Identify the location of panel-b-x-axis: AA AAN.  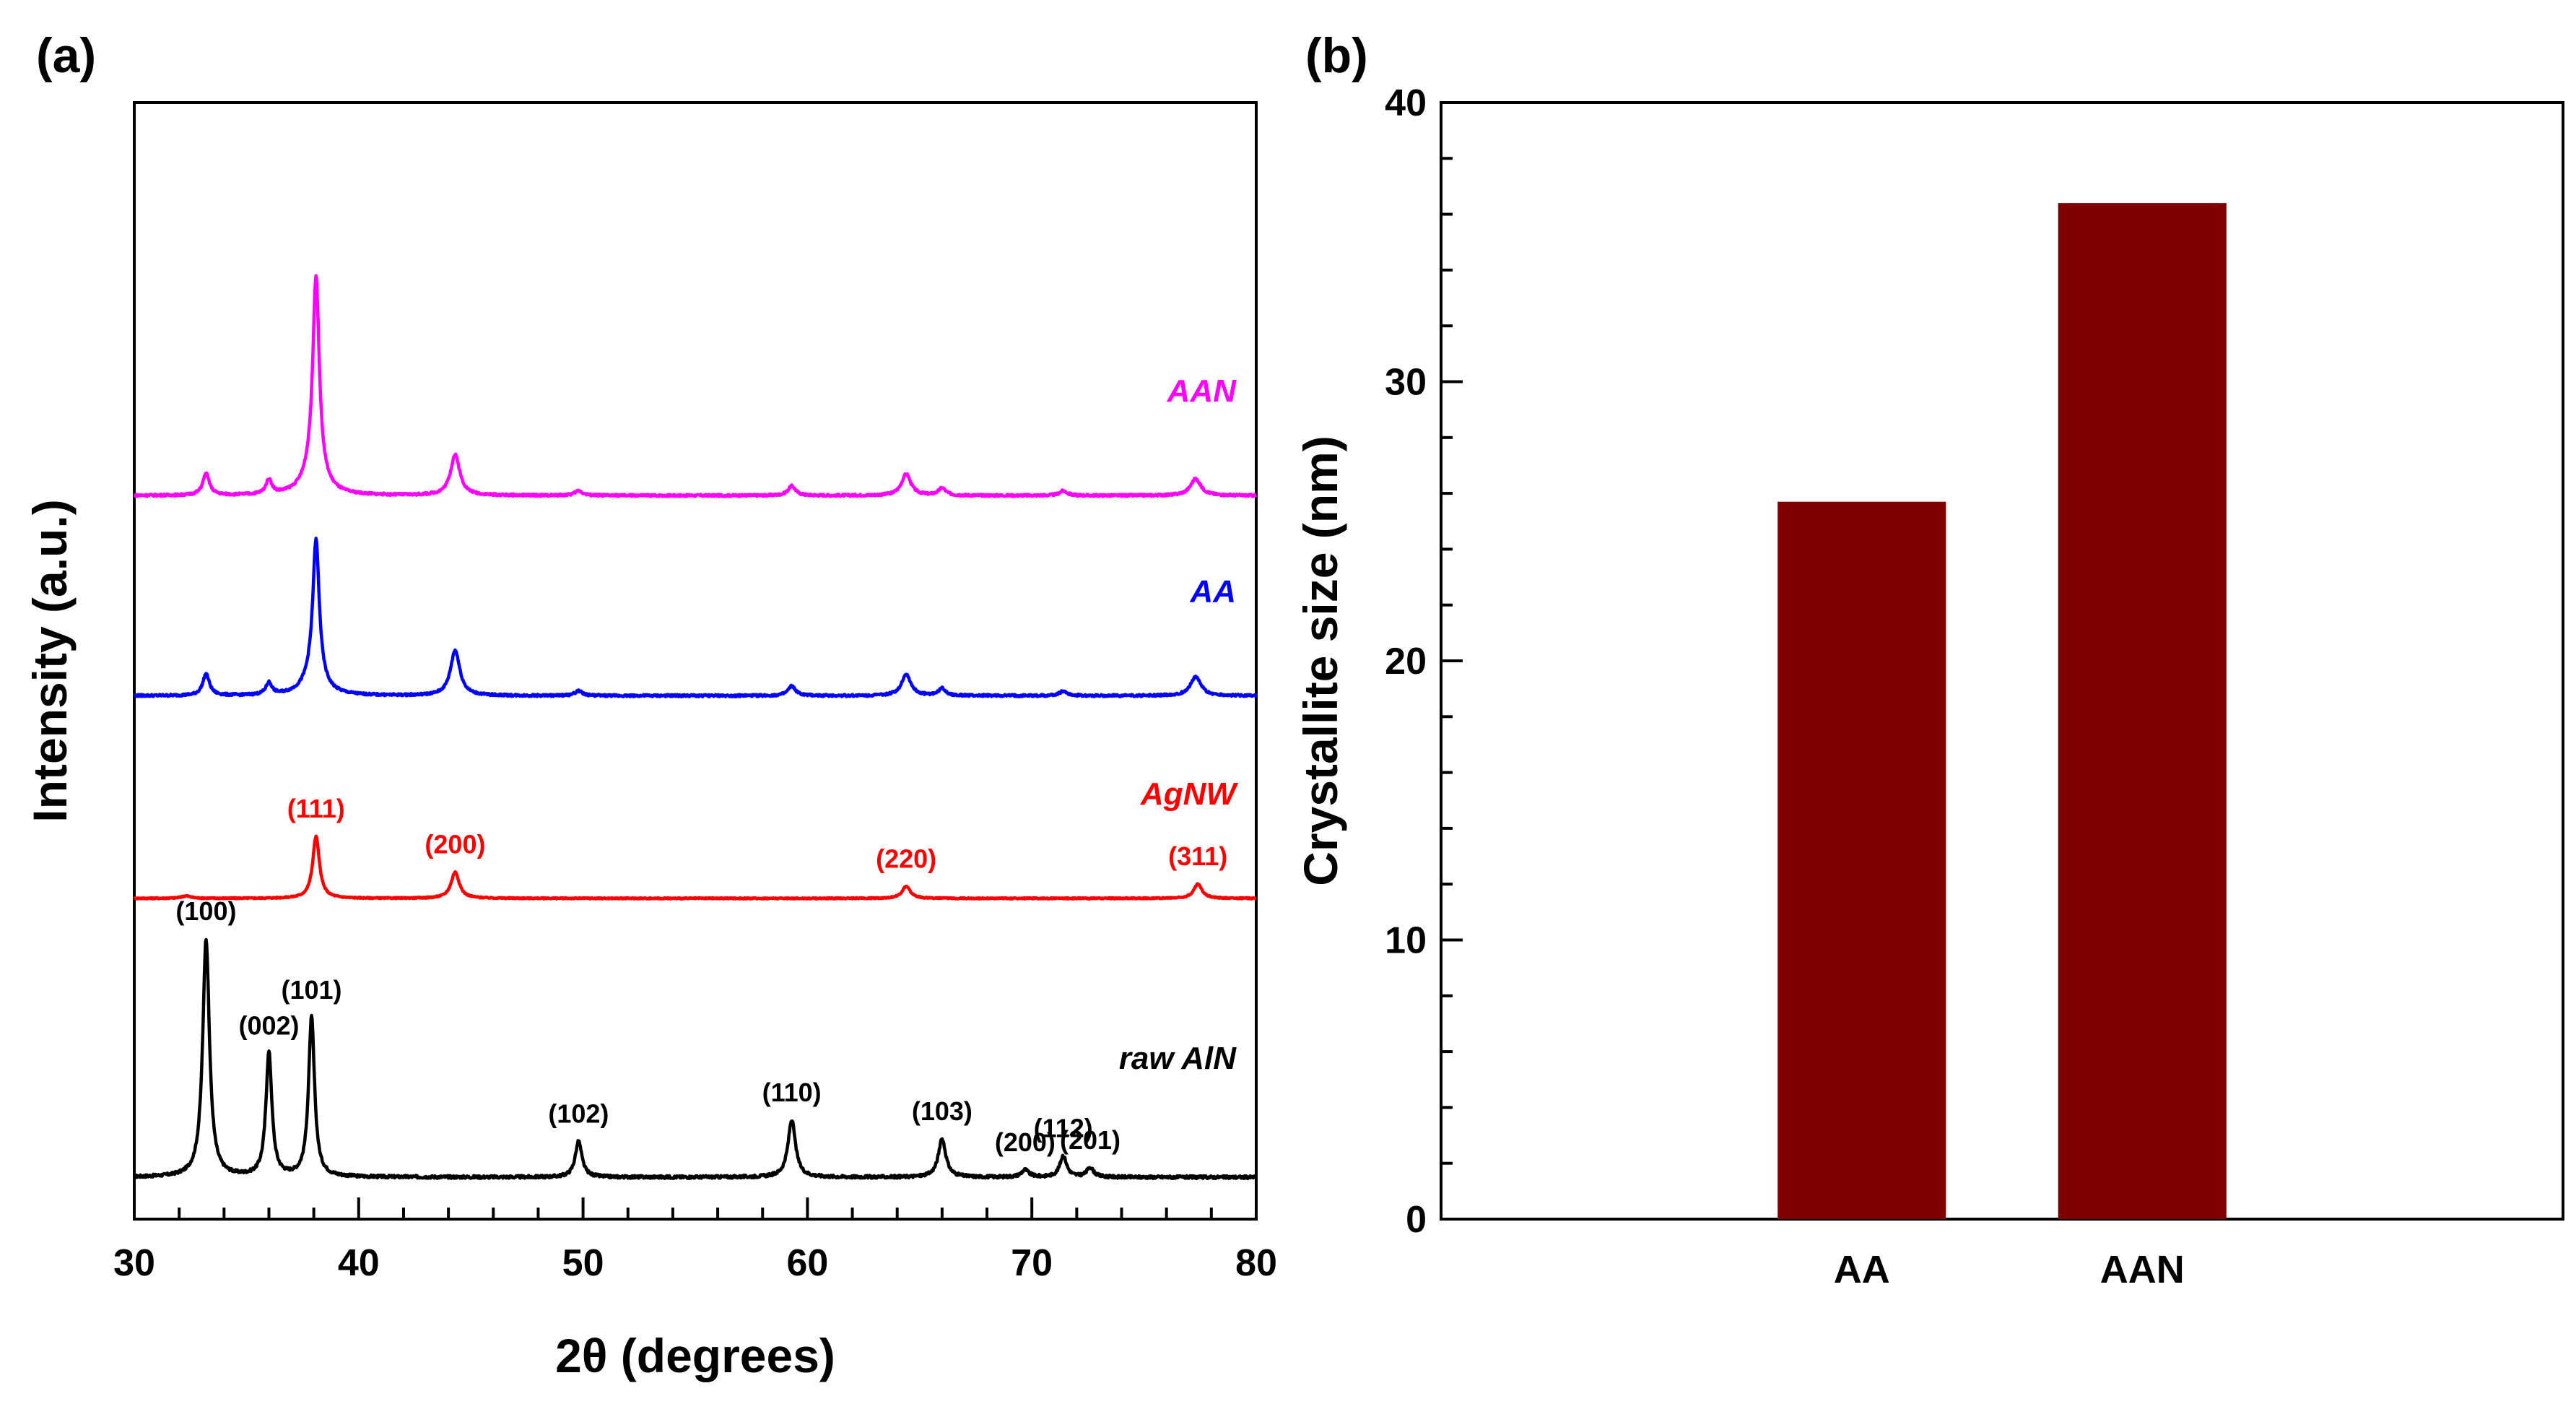
(2010, 1269).